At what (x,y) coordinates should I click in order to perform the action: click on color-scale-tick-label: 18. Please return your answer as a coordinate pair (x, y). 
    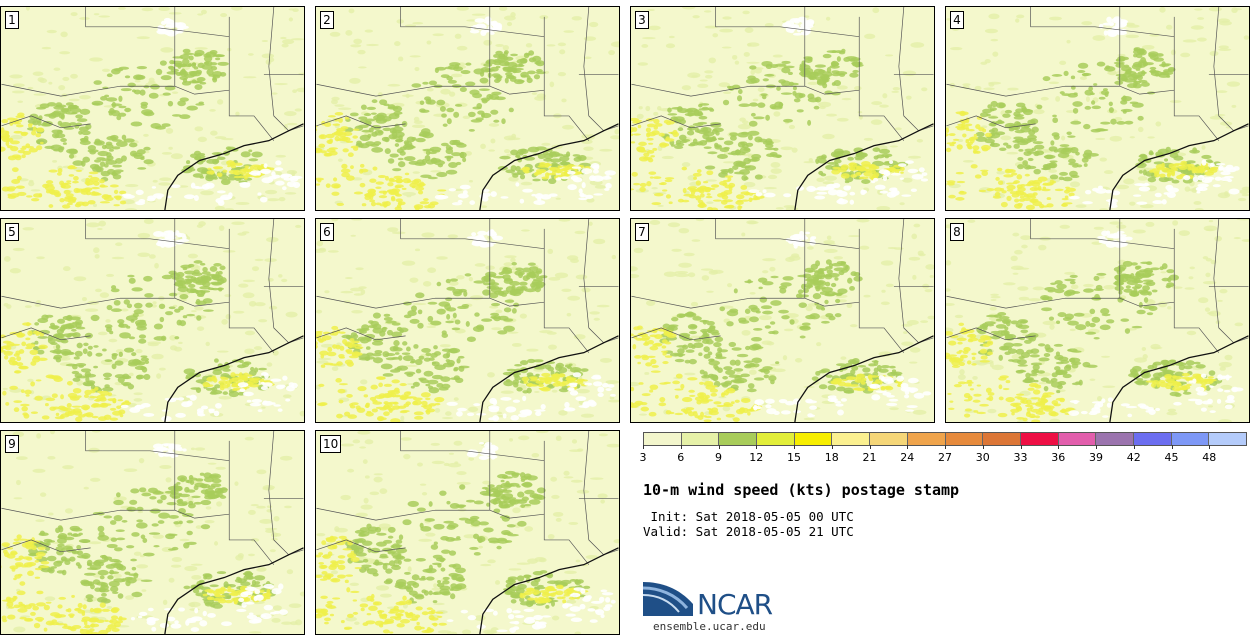
    Looking at the image, I should click on (831, 457).